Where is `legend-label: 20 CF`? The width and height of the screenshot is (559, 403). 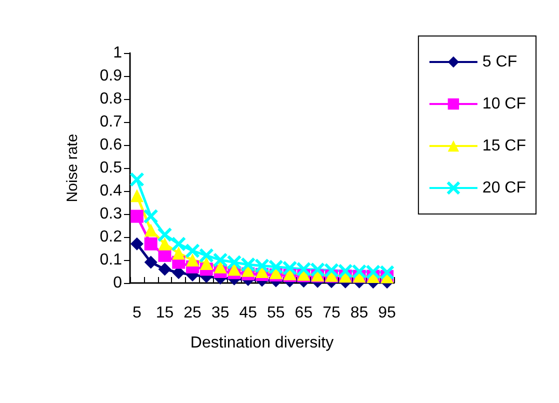
legend-label: 20 CF is located at coordinates (504, 188).